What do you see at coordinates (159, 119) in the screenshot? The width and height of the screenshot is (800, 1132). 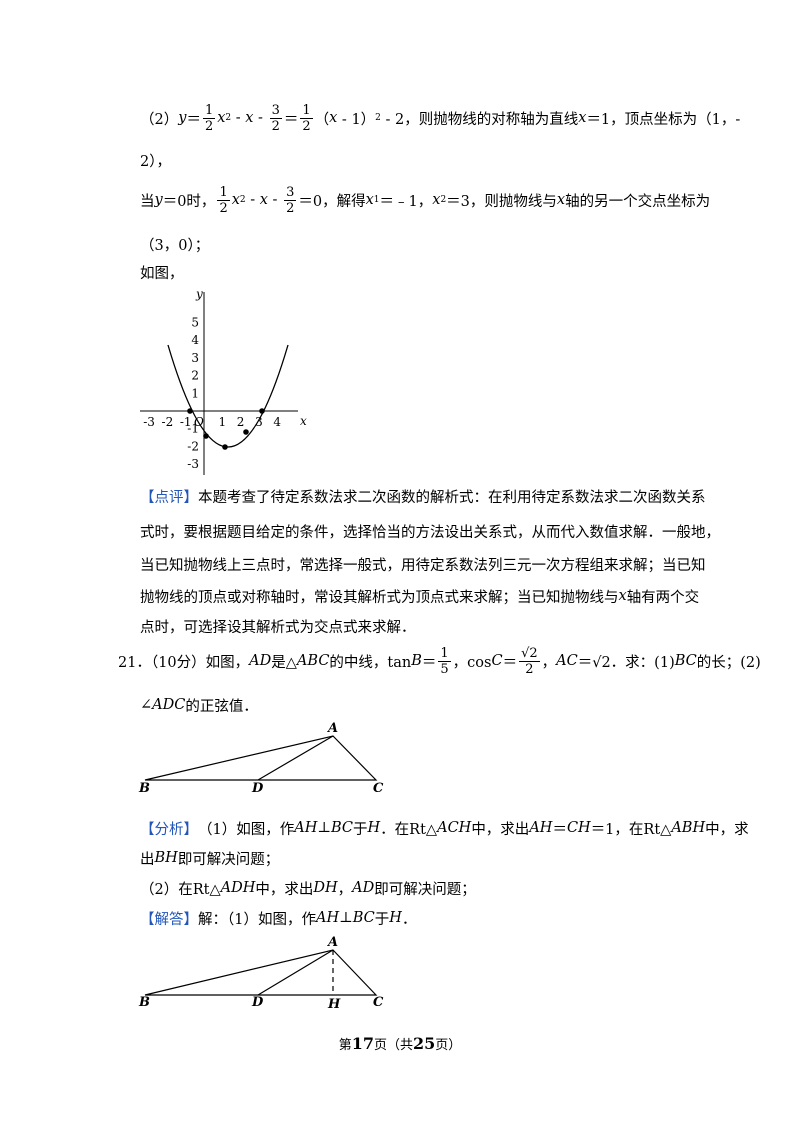 I see `text: （2）` at bounding box center [159, 119].